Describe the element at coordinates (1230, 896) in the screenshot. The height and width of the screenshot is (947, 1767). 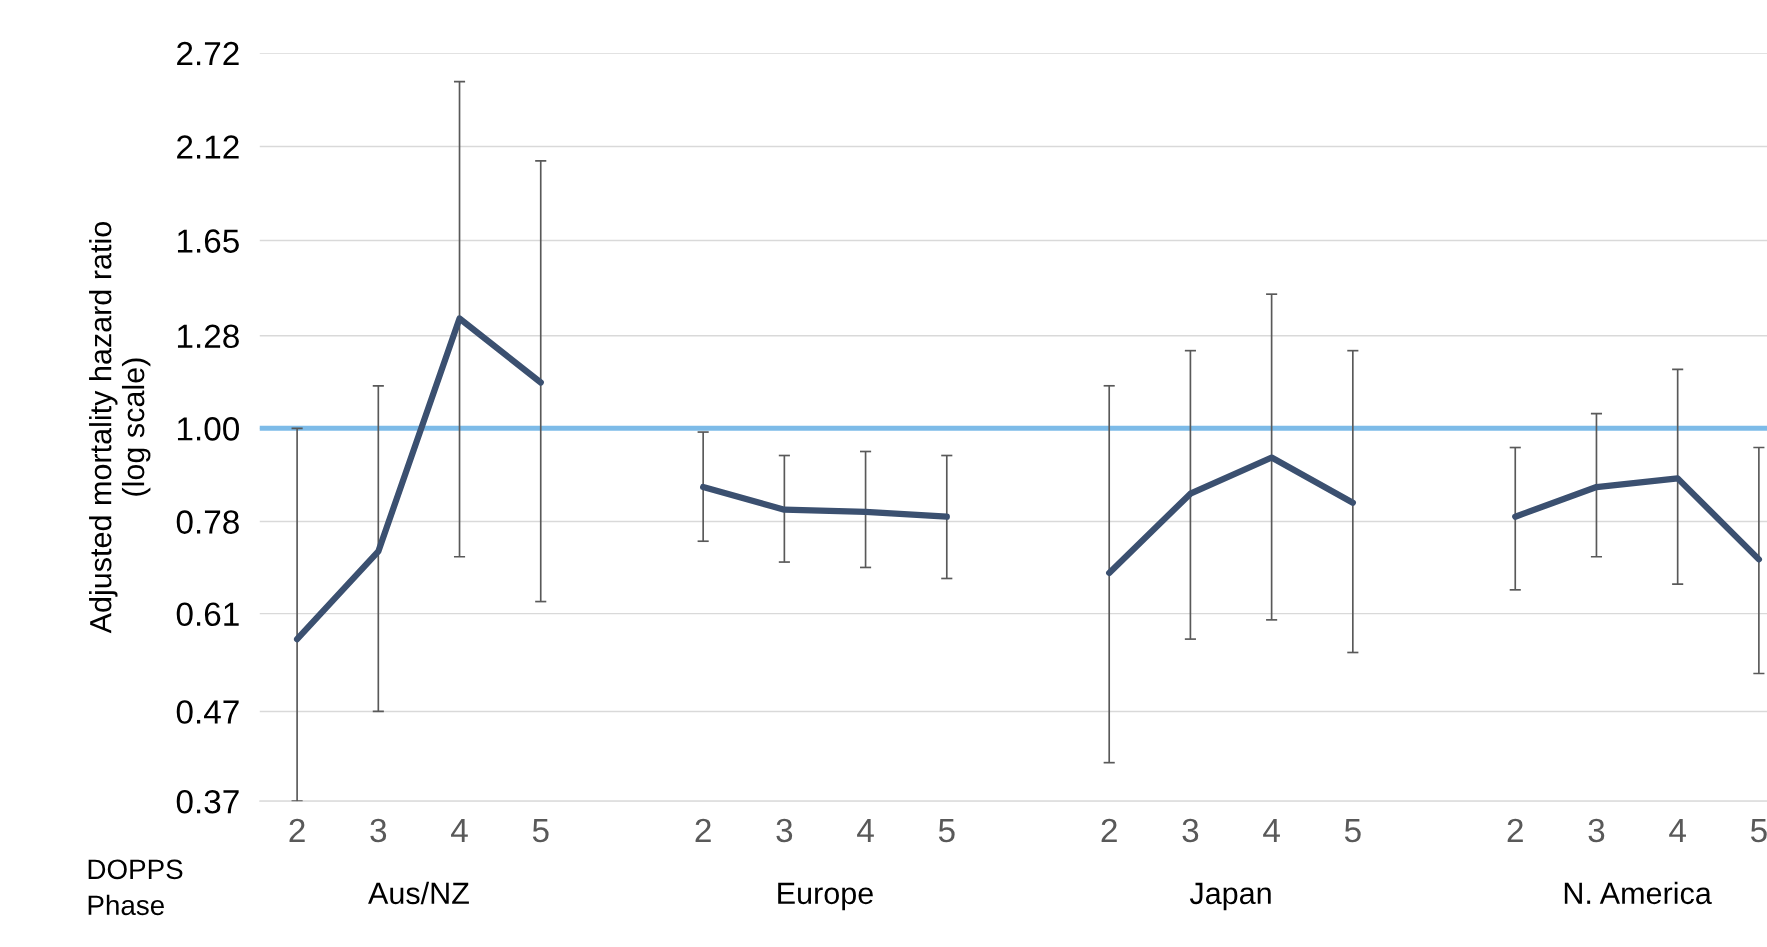
I see `text: Japan` at that location.